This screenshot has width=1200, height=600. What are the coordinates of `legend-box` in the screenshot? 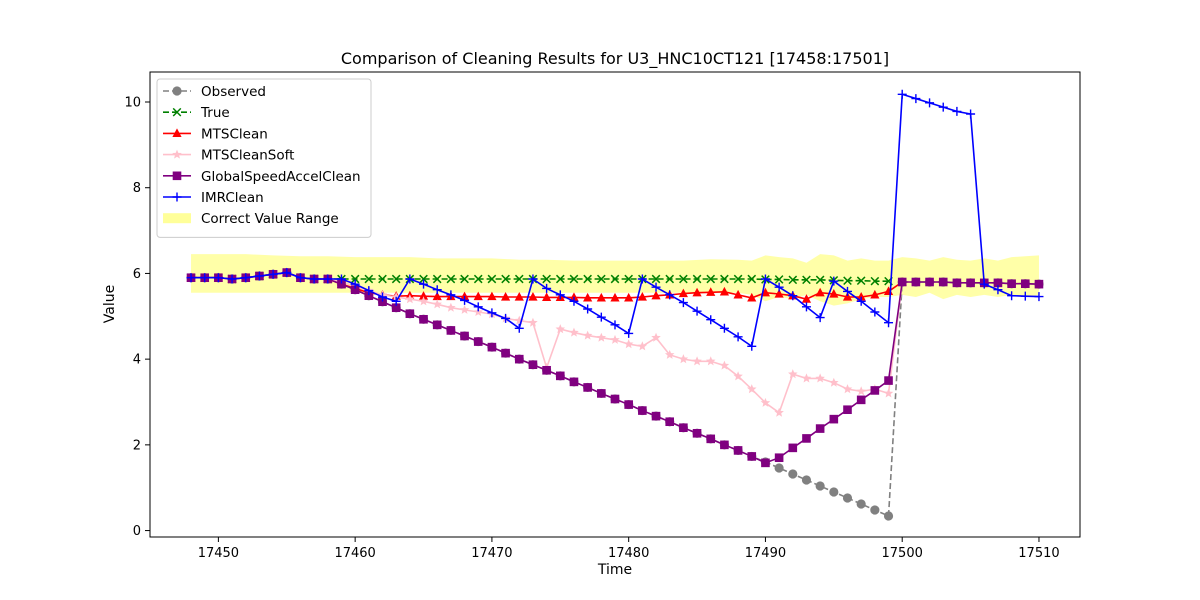 It's located at (264, 158).